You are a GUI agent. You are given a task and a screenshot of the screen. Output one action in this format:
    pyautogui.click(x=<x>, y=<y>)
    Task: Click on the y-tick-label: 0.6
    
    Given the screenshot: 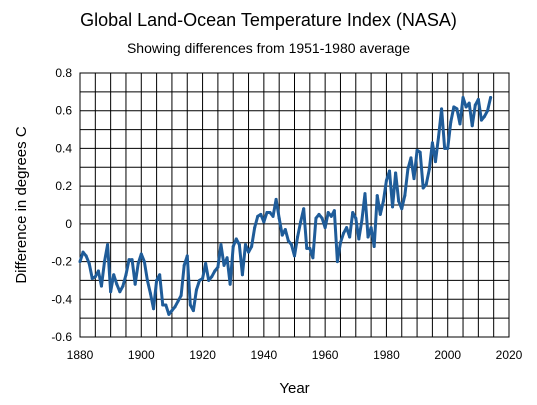 What is the action you would take?
    pyautogui.click(x=63, y=111)
    